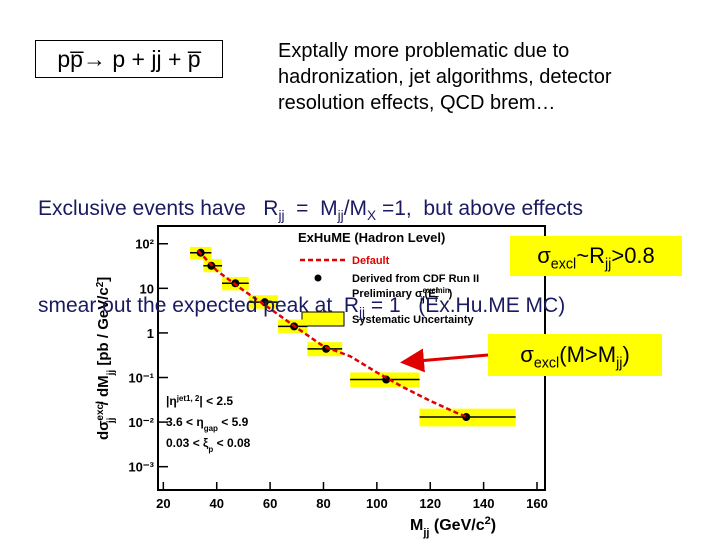 This screenshot has width=720, height=540. I want to click on note-line: Exptally more problematic due to, so click(424, 51).